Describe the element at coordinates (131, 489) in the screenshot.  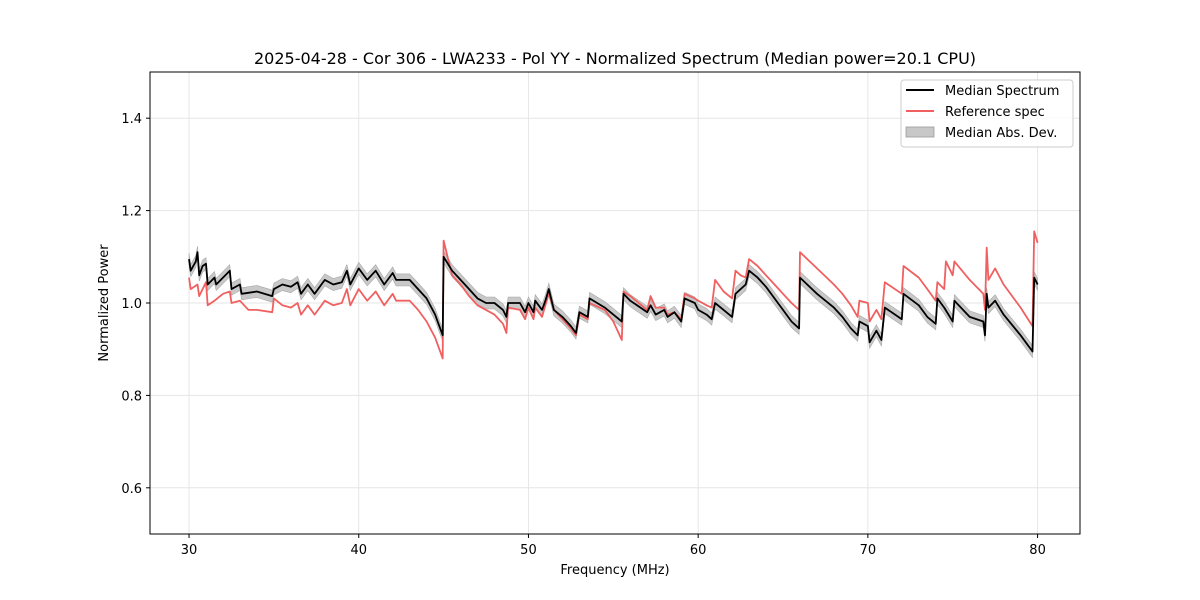
I see `y-tick-label: 0.6` at that location.